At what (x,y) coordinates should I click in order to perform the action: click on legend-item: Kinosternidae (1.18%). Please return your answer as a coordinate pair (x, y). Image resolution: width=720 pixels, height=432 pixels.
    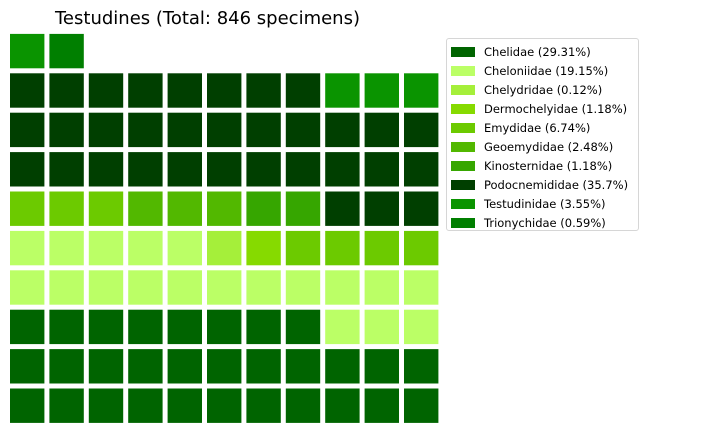
    Looking at the image, I should click on (544, 166).